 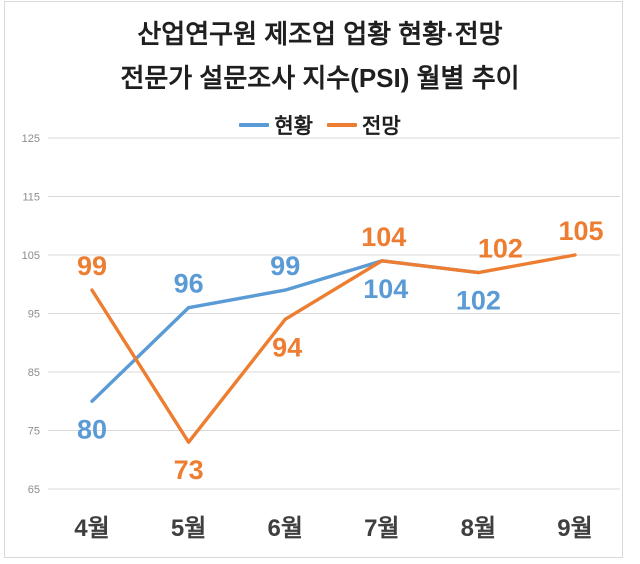 What do you see at coordinates (92, 266) in the screenshot?
I see `data-label-전망: 99` at bounding box center [92, 266].